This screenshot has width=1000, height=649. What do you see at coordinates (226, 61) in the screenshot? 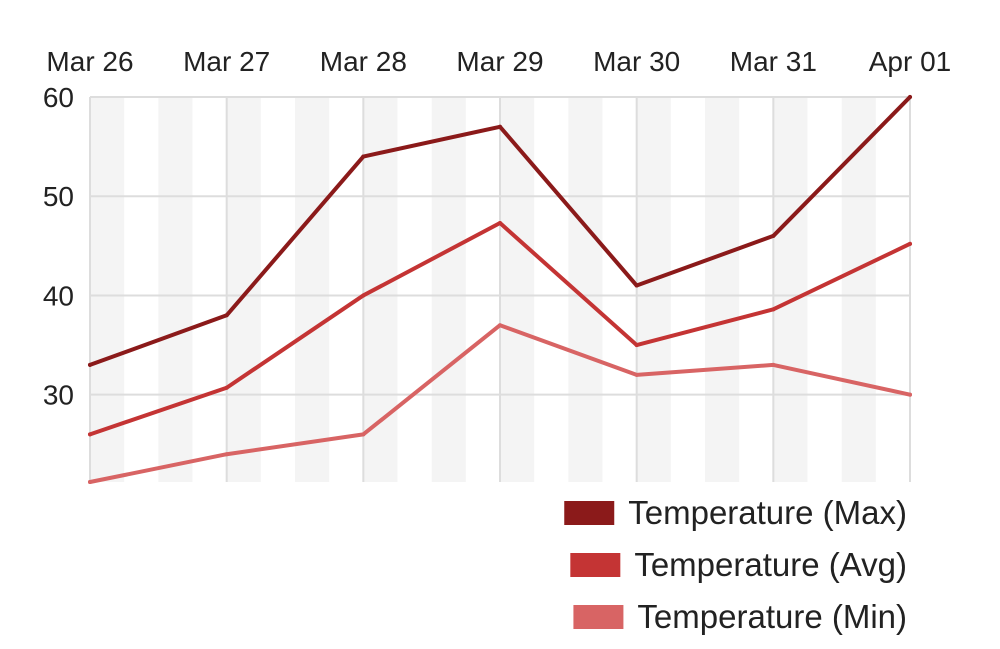
I see `x-tick-label: Mar 27` at bounding box center [226, 61].